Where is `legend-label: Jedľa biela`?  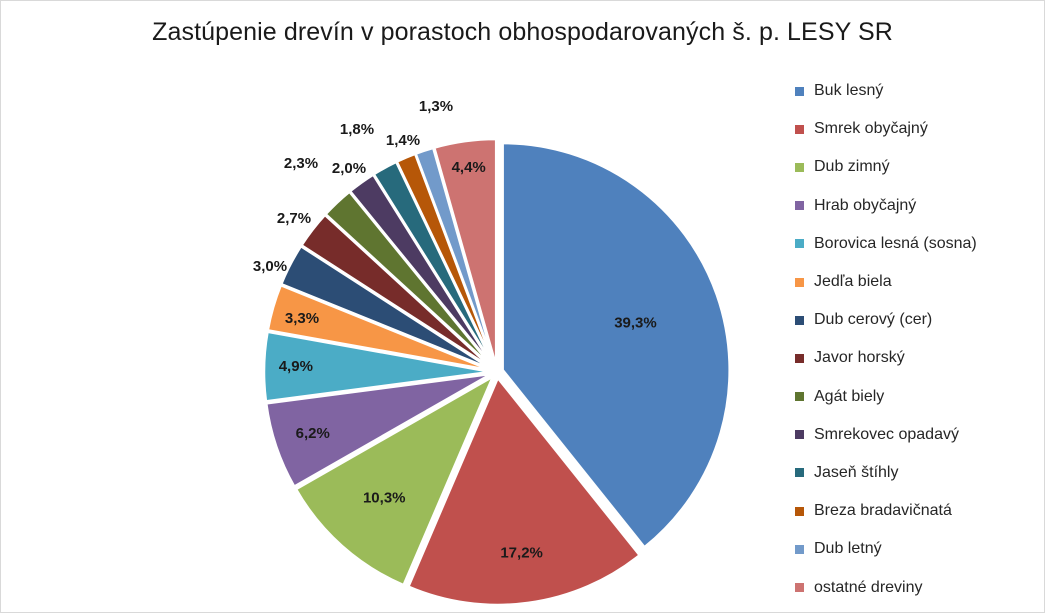 legend-label: Jedľa biela is located at coordinates (853, 282).